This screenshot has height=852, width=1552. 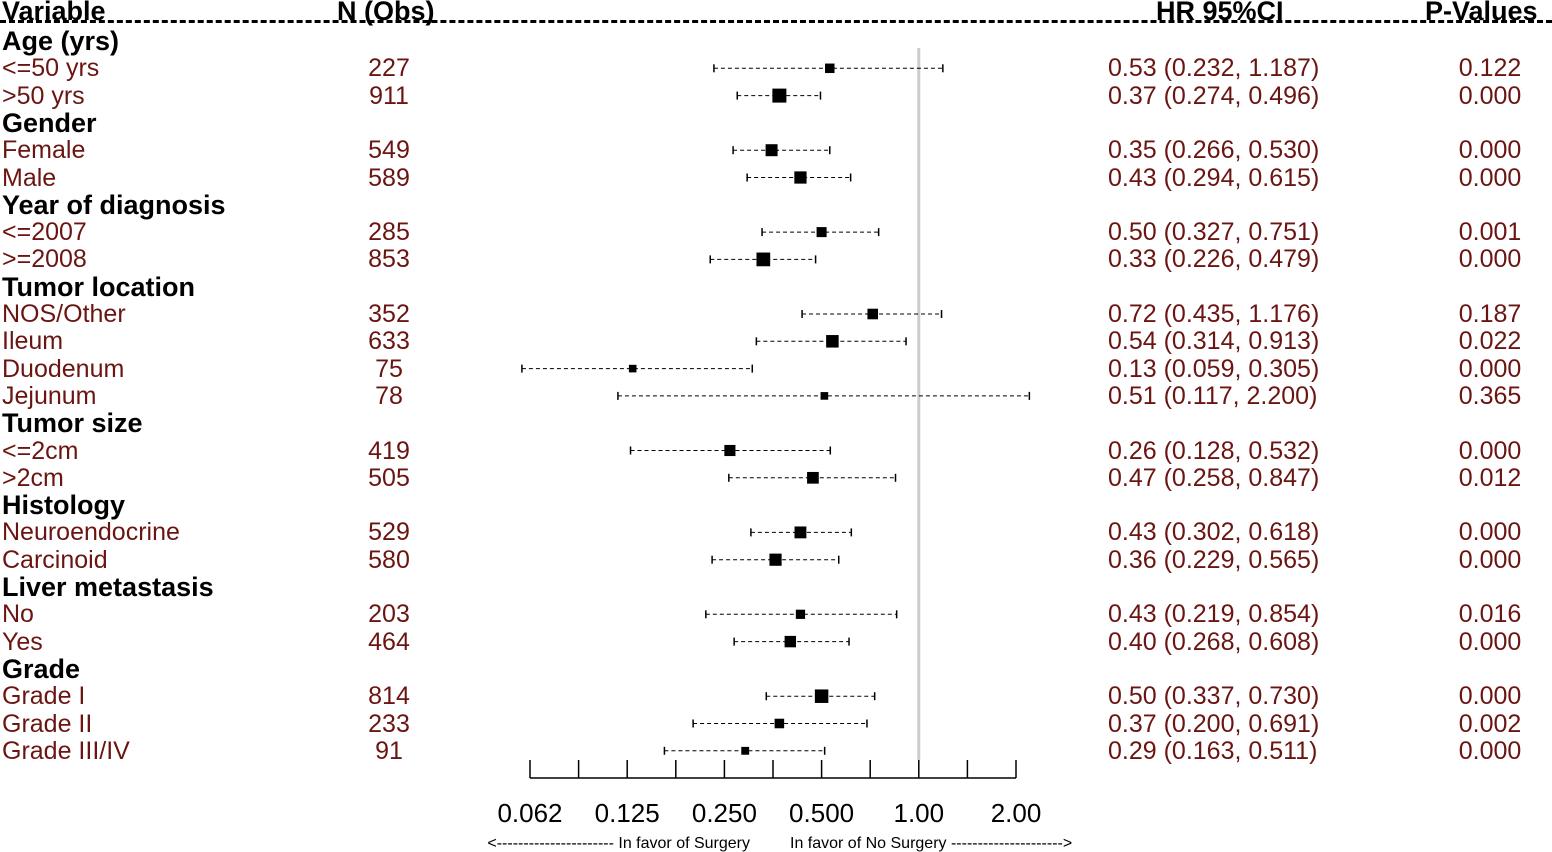 I want to click on row-p-value: 0.016, so click(x=1490, y=614).